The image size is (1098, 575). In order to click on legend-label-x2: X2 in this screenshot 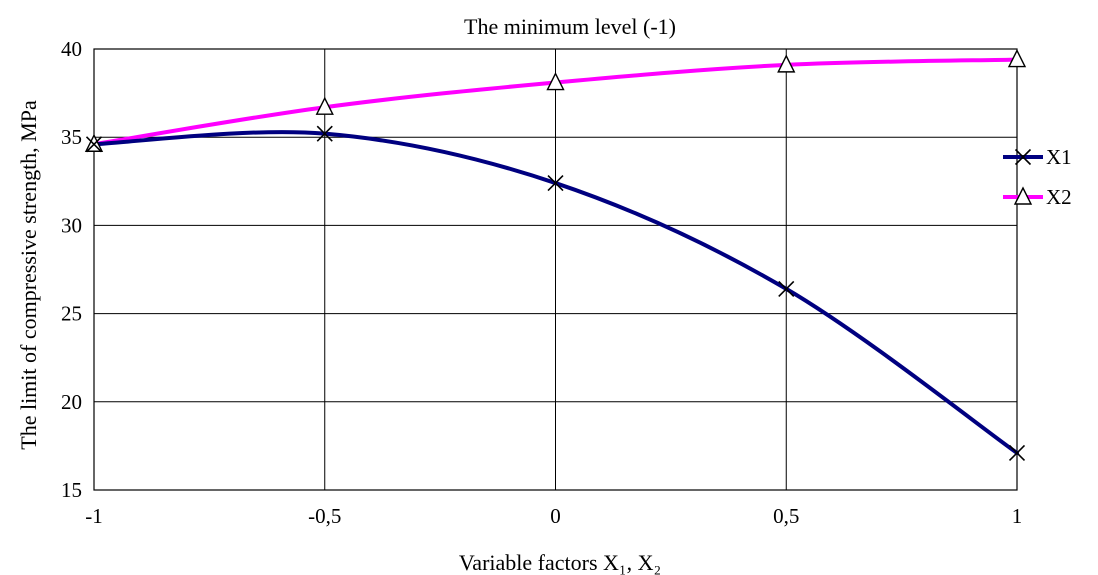, I will do `click(1059, 197)`.